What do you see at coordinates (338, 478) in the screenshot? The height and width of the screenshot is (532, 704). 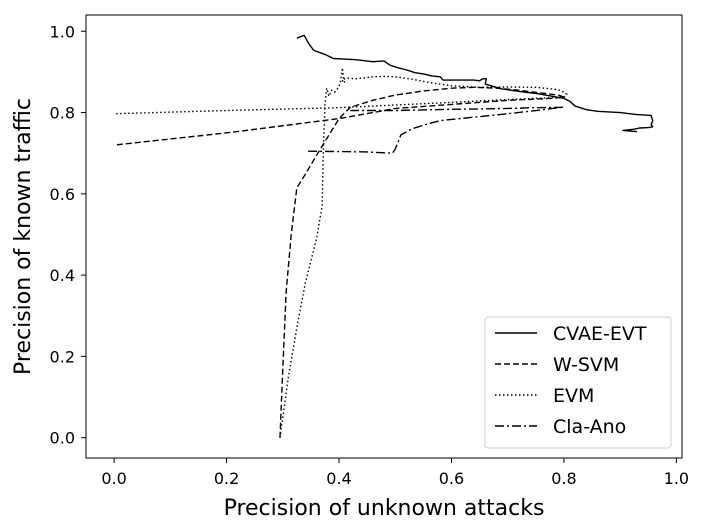 I see `x-tick-label: 0.4` at bounding box center [338, 478].